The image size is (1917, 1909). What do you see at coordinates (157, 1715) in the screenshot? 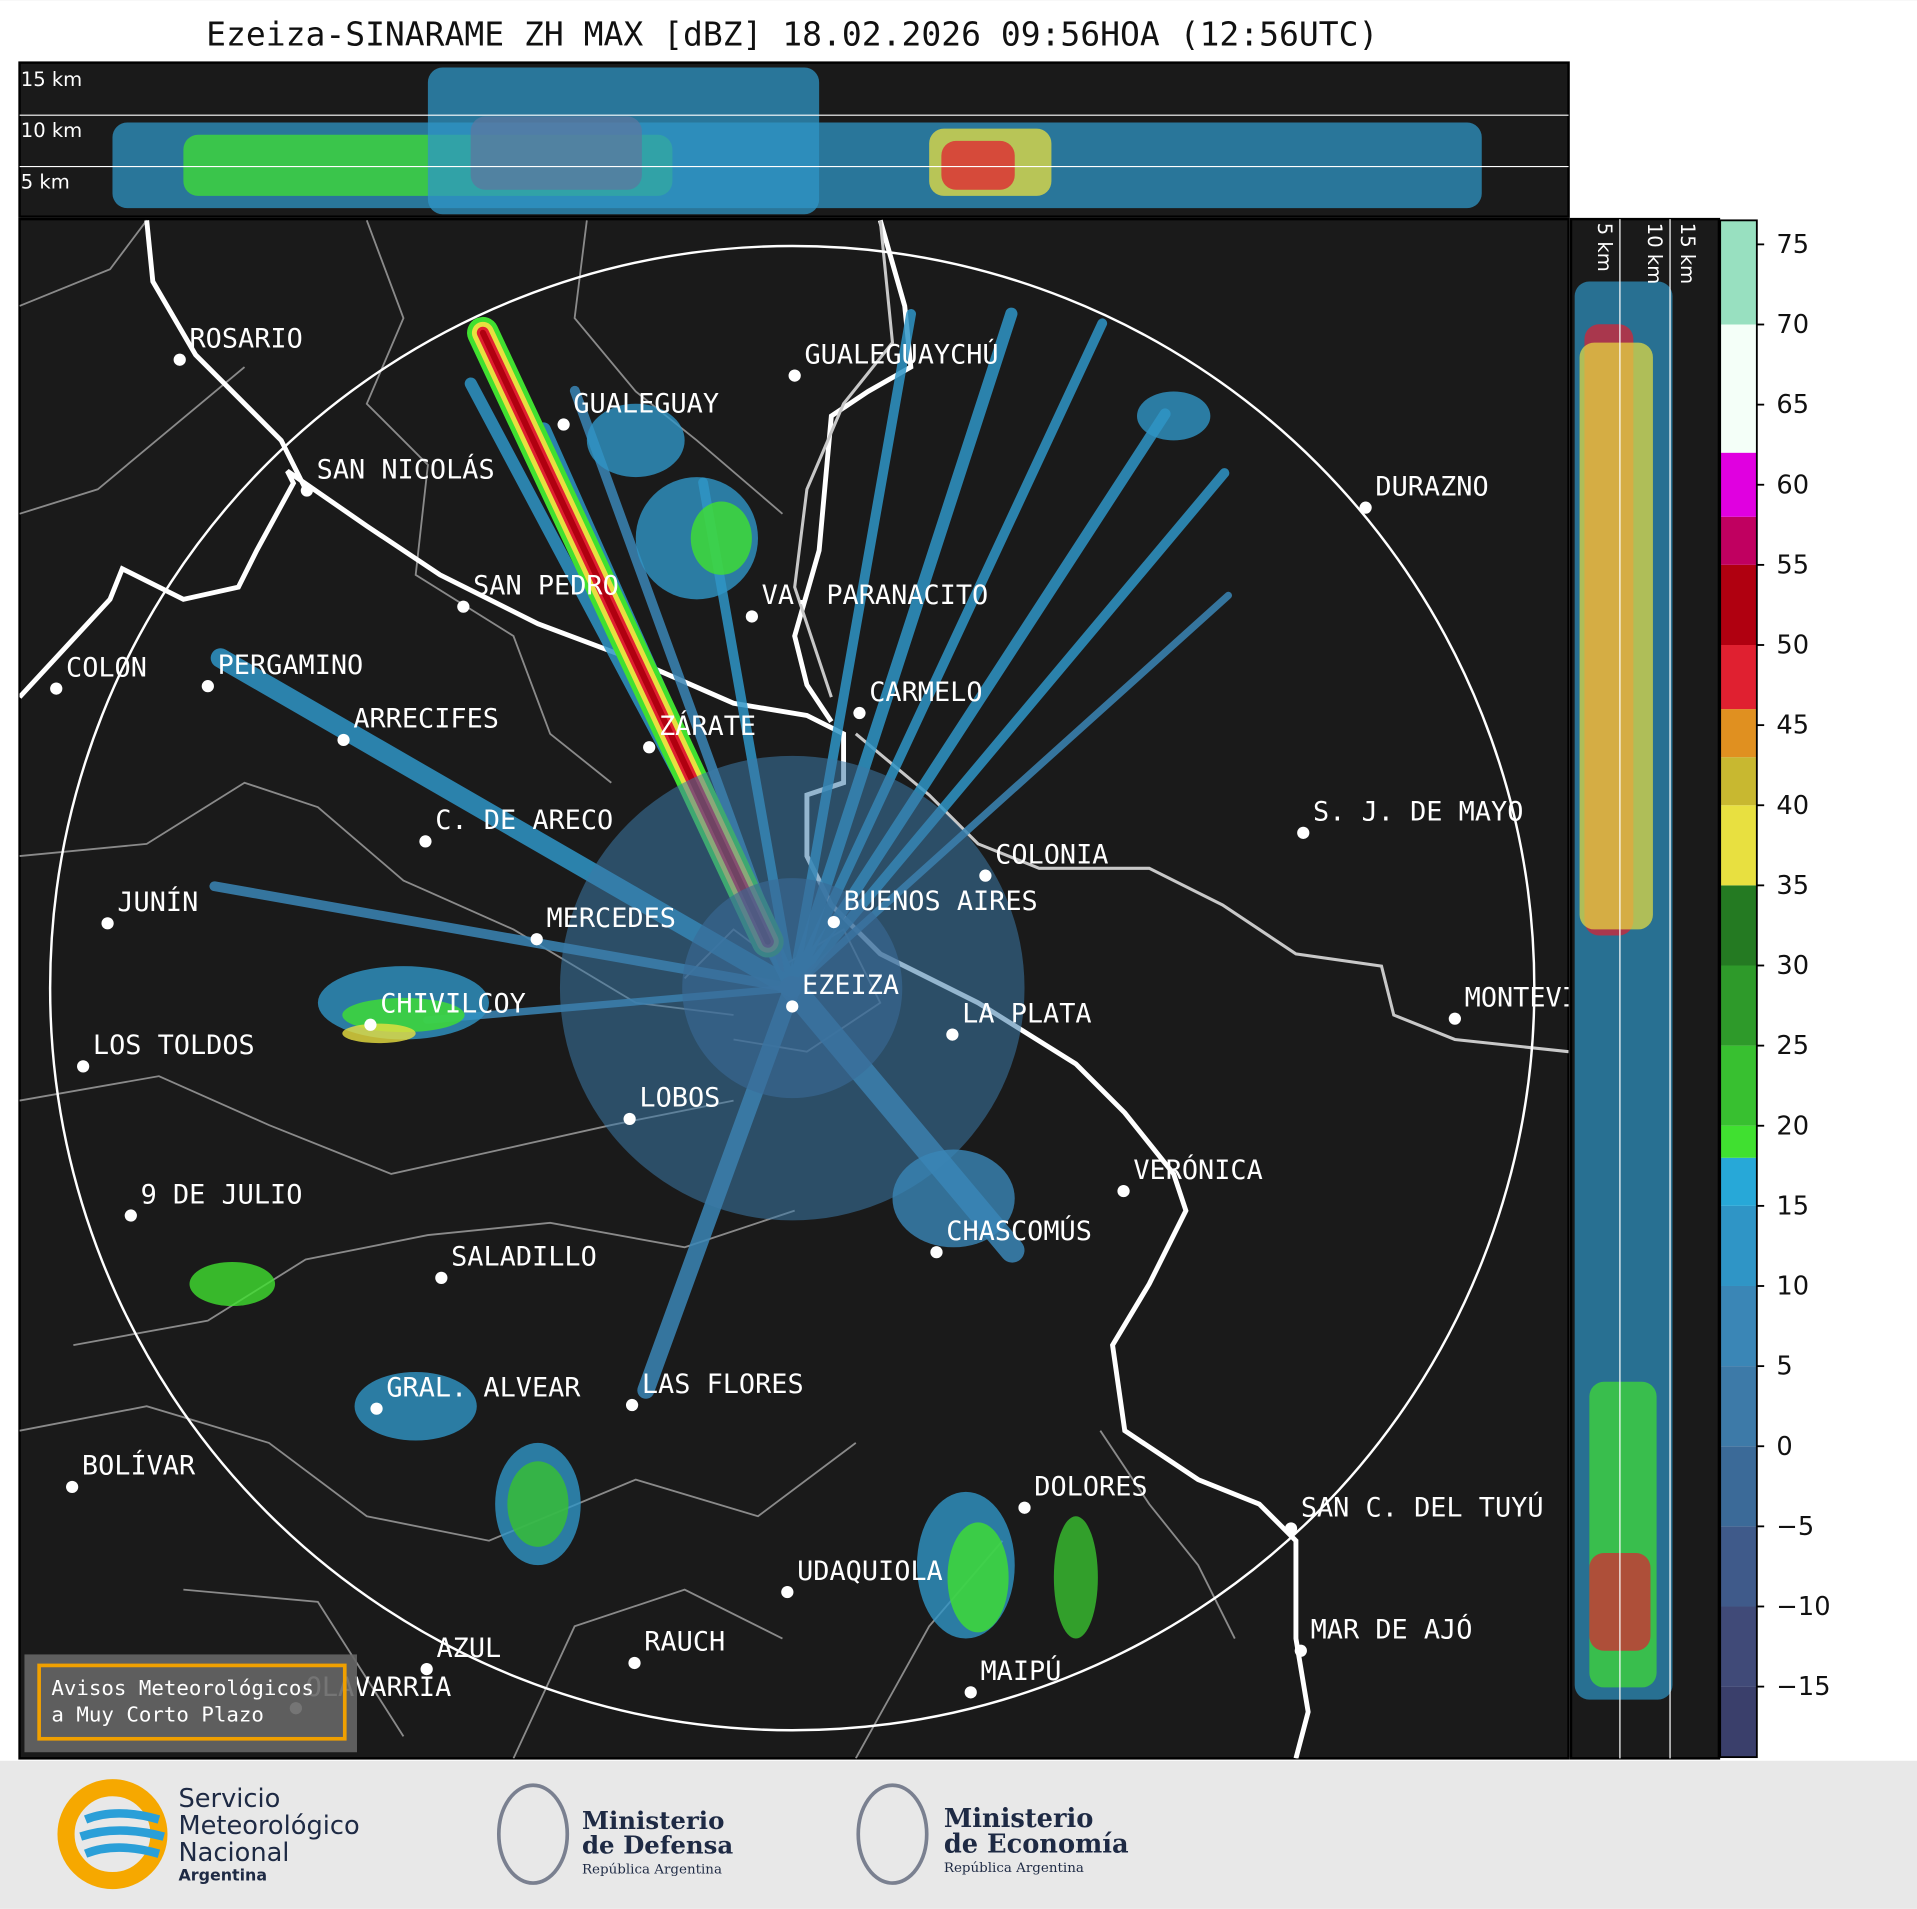
I see `notice-line: a Muy Corto Plazo` at bounding box center [157, 1715].